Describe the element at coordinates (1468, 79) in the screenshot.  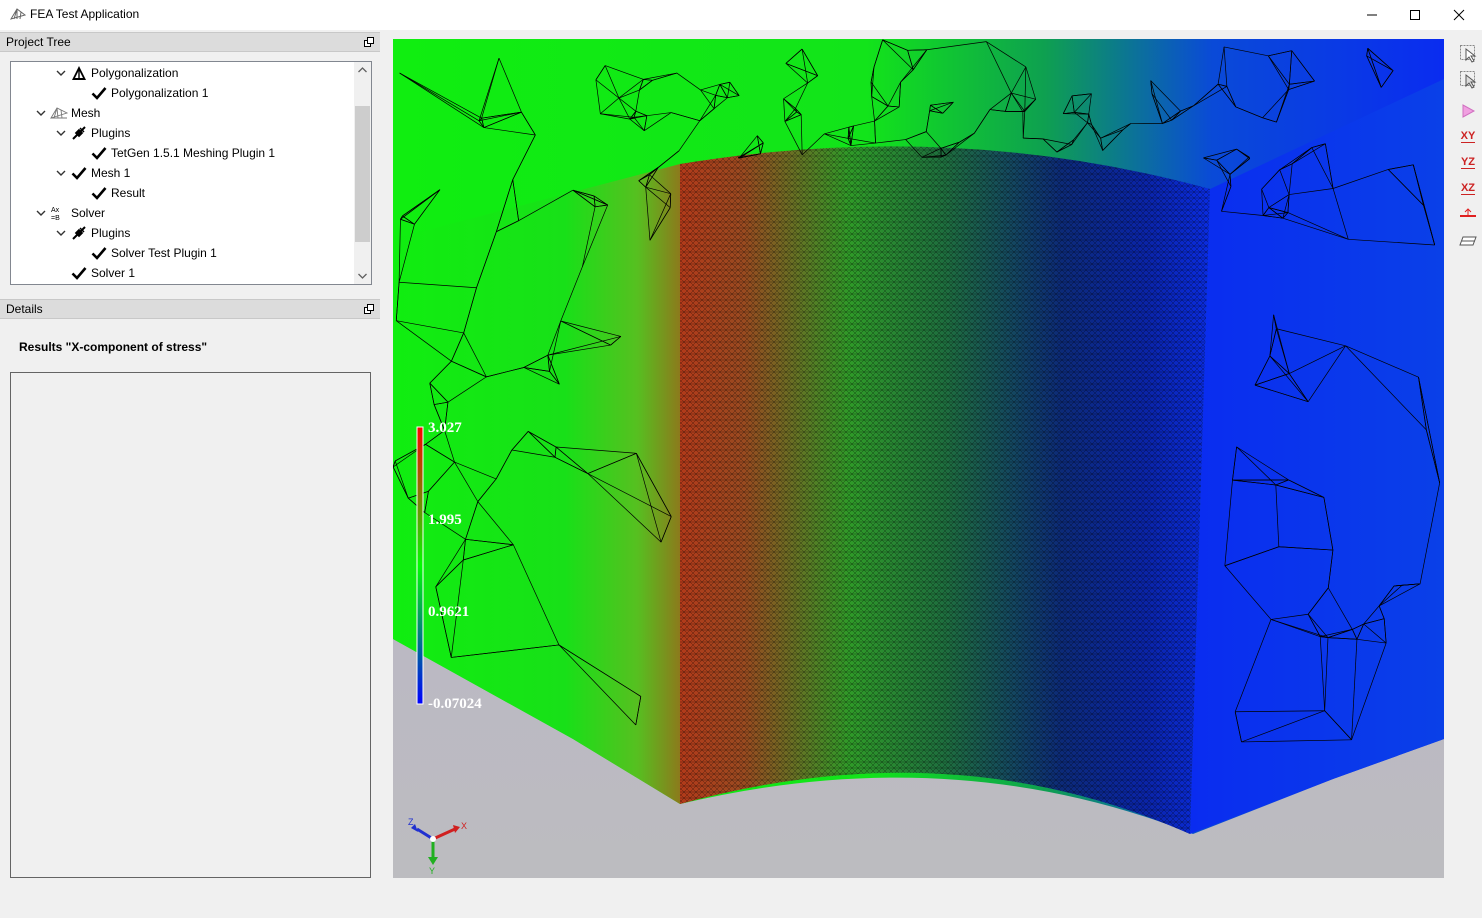
I see `select-area-icon` at that location.